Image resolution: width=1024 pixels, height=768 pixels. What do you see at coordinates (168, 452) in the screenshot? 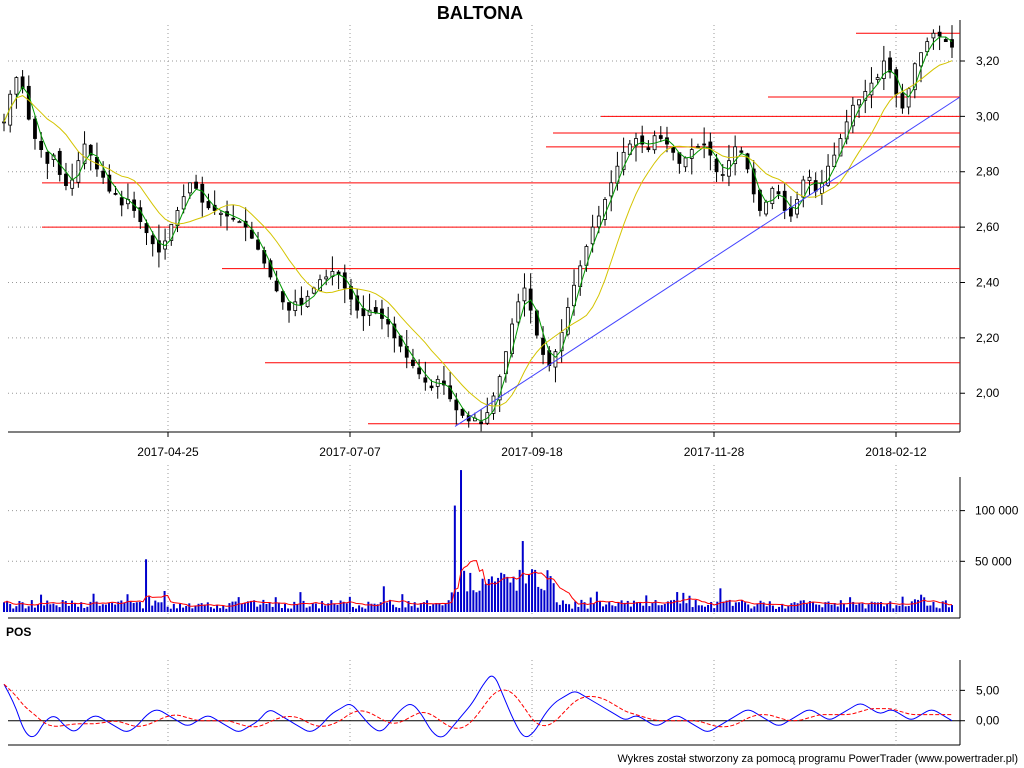
I see `price-x-tick-label: 2017-04-25` at bounding box center [168, 452].